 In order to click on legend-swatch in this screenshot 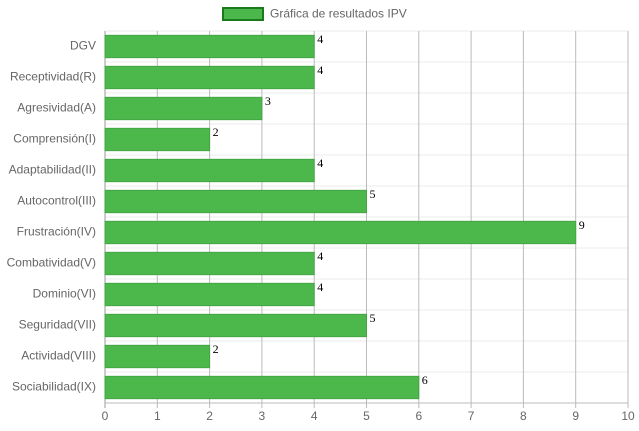, I will do `click(243, 14)`.